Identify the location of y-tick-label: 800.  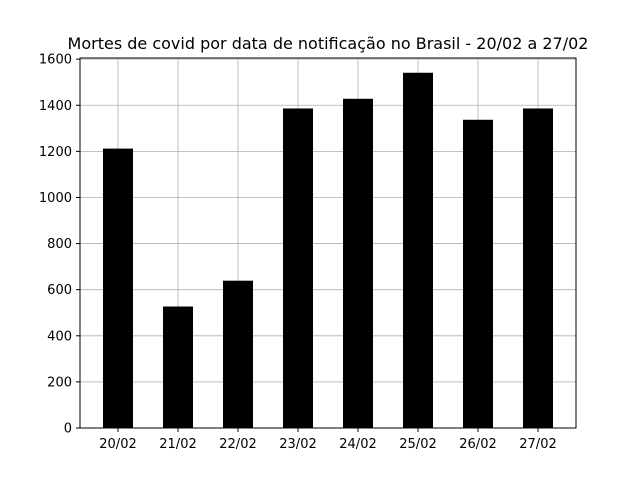
(59, 244).